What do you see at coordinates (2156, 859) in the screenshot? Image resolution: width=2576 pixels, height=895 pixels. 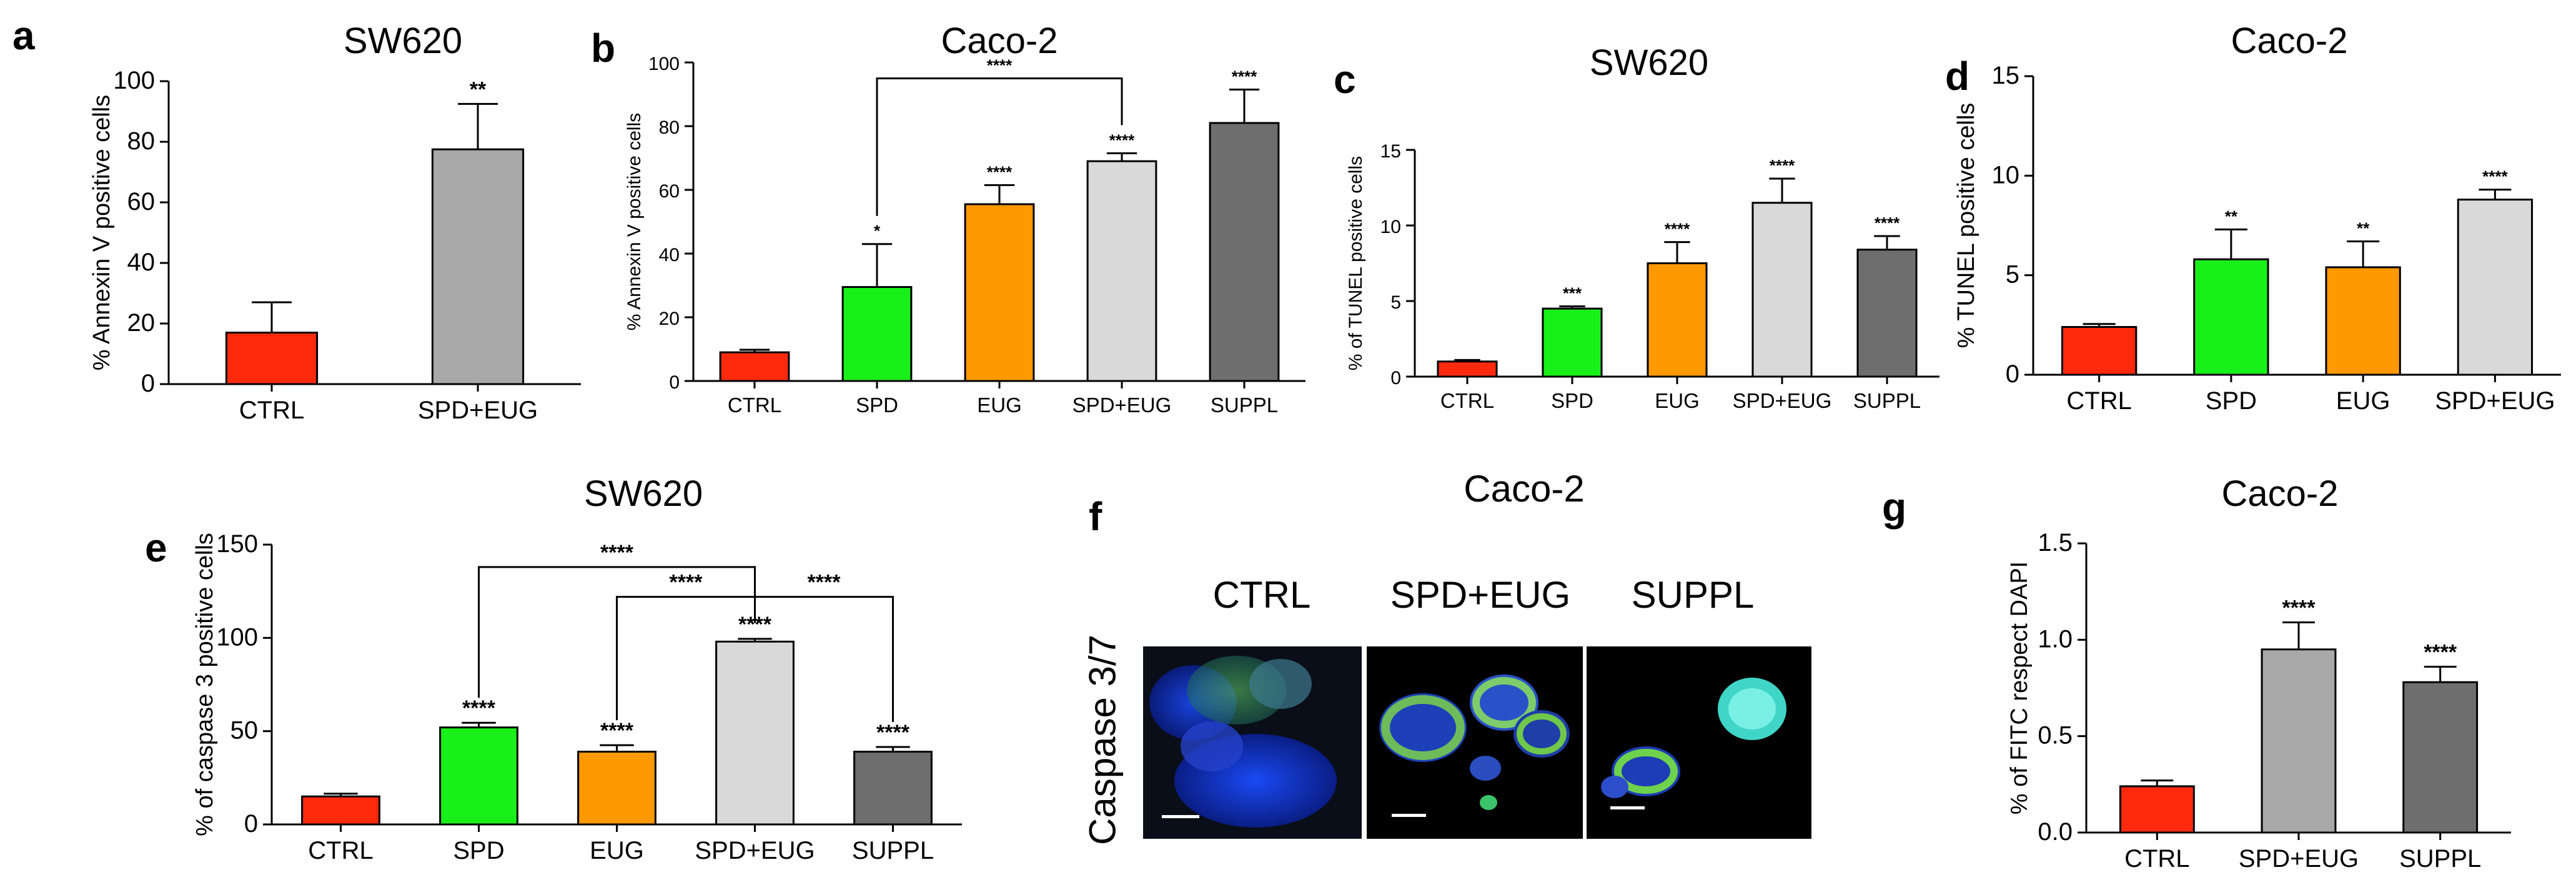 I see `chart-g-category-label: CTRL` at bounding box center [2156, 859].